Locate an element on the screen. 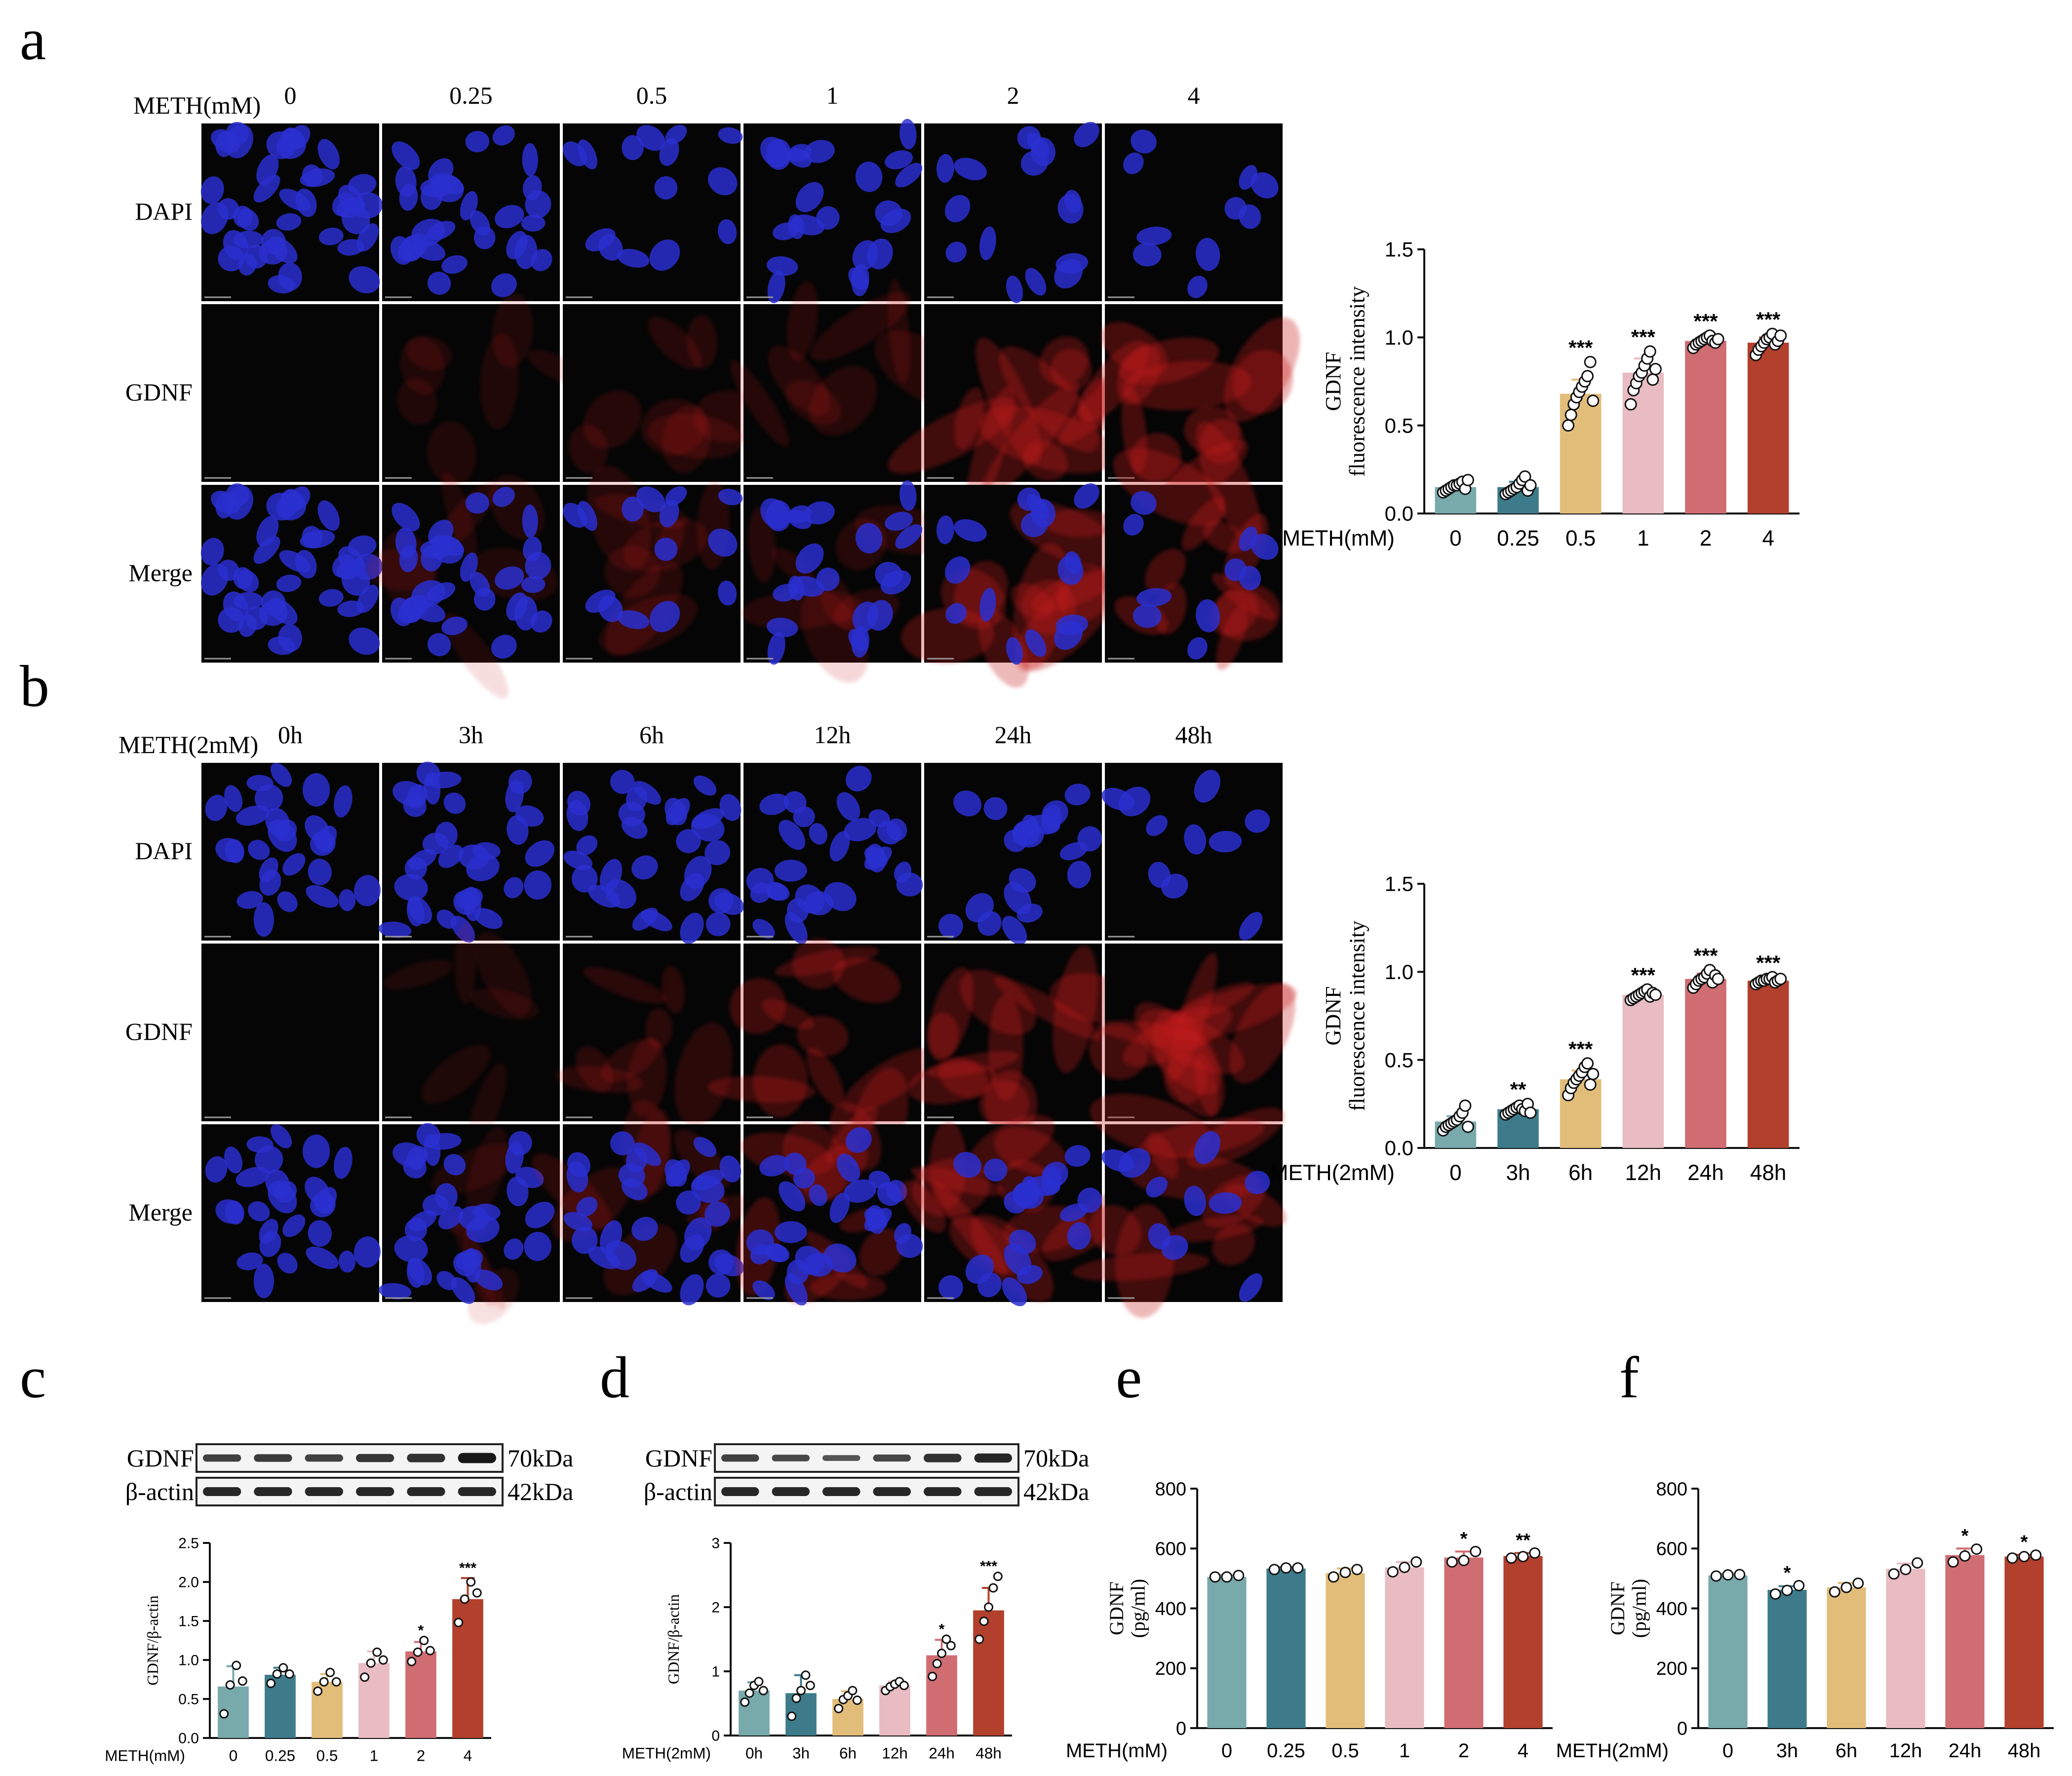 The height and width of the screenshot is (1776, 2072). significance-marker: * is located at coordinates (1464, 1539).